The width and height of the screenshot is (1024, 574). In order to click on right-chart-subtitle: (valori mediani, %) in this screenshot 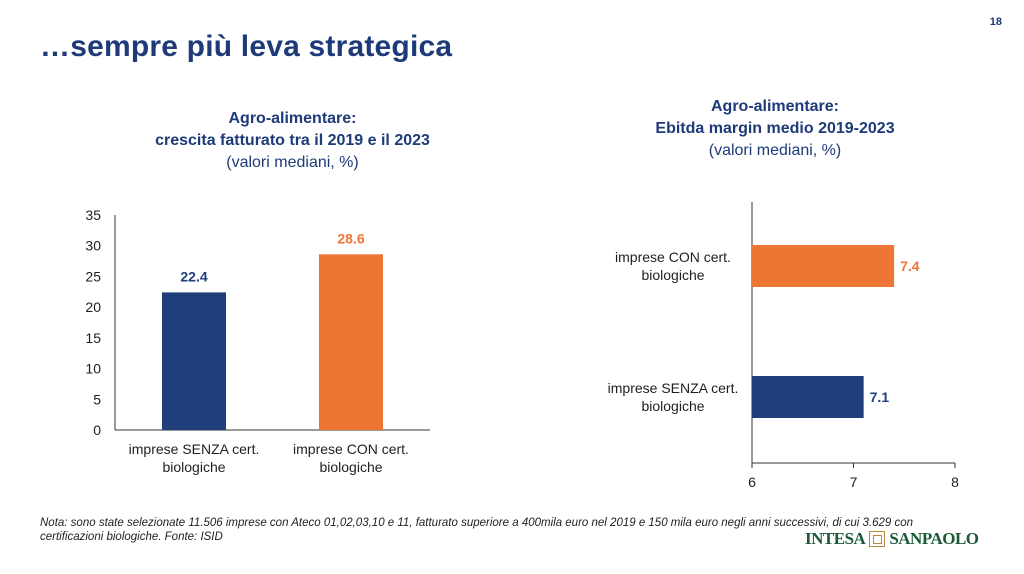, I will do `click(775, 150)`.